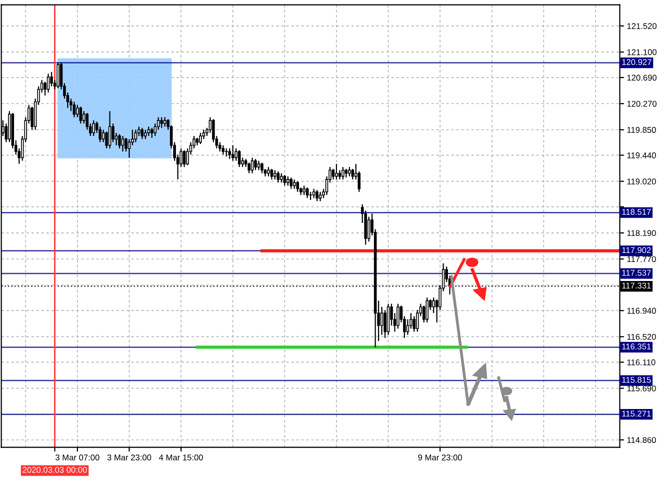 The image size is (665, 481). I want to click on y-tick-label: 116.940, so click(641, 311).